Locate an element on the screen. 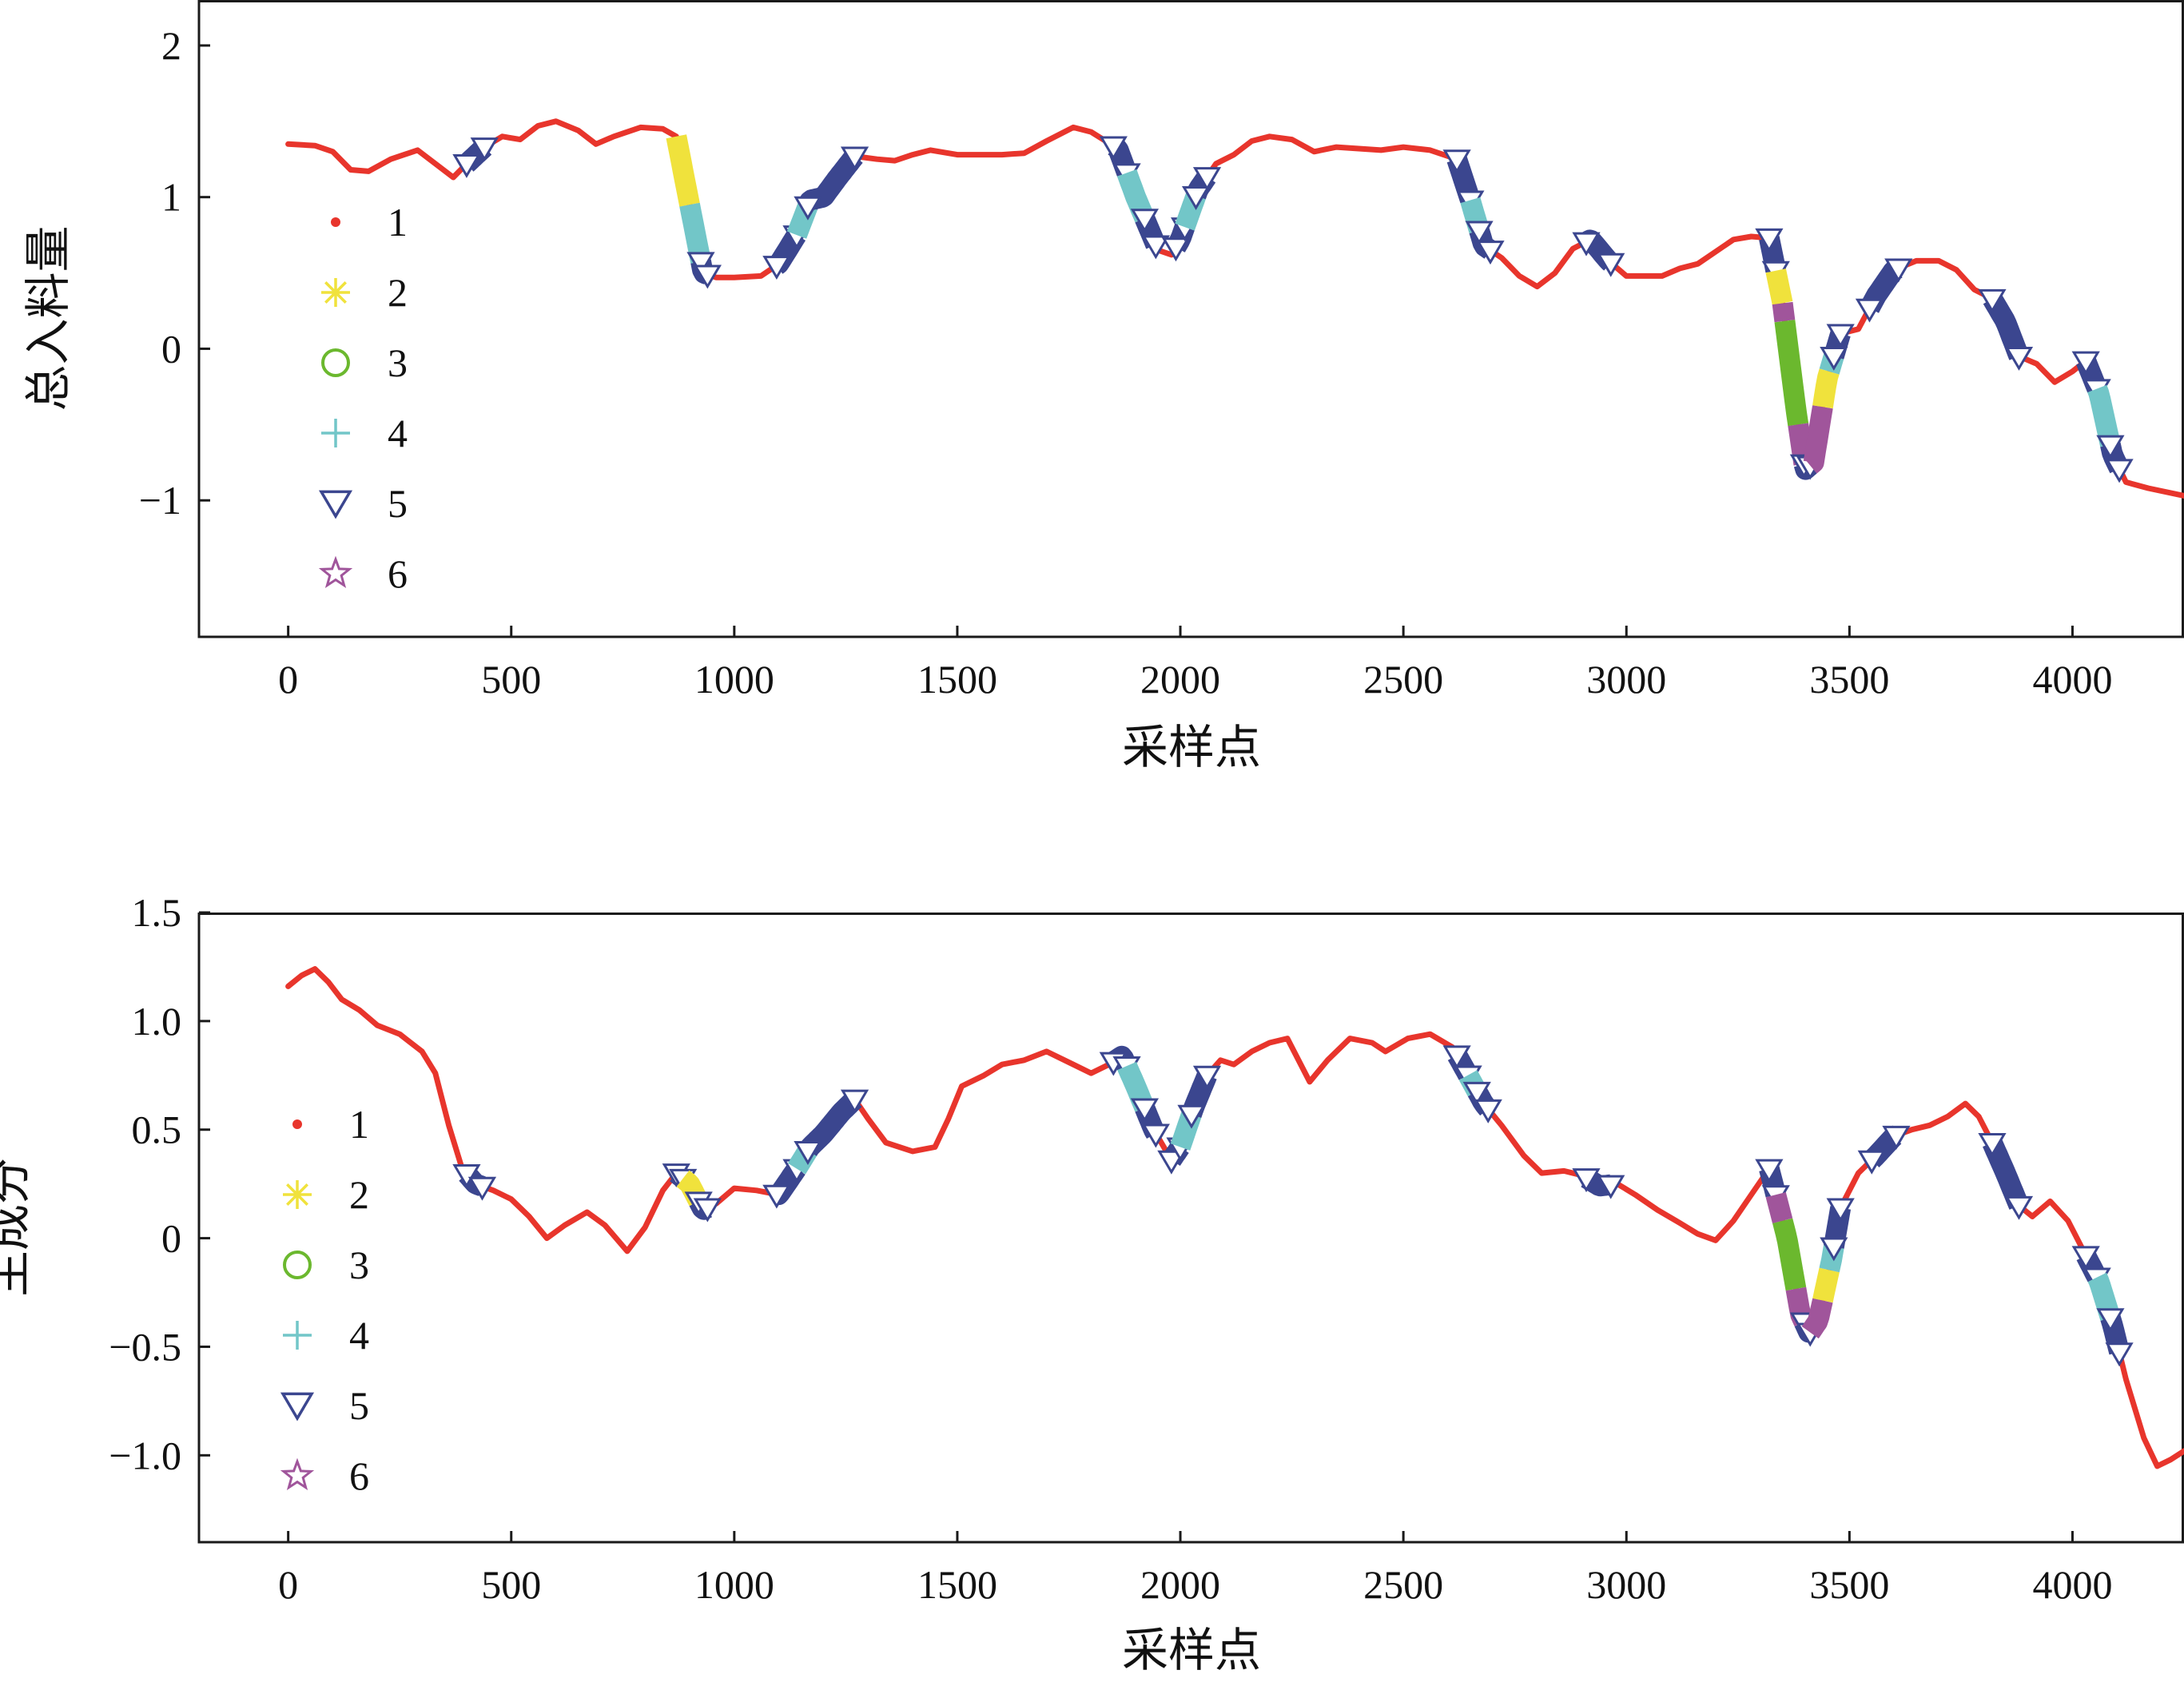 This screenshot has height=1682, width=2184. legend-label: 6 is located at coordinates (398, 573).